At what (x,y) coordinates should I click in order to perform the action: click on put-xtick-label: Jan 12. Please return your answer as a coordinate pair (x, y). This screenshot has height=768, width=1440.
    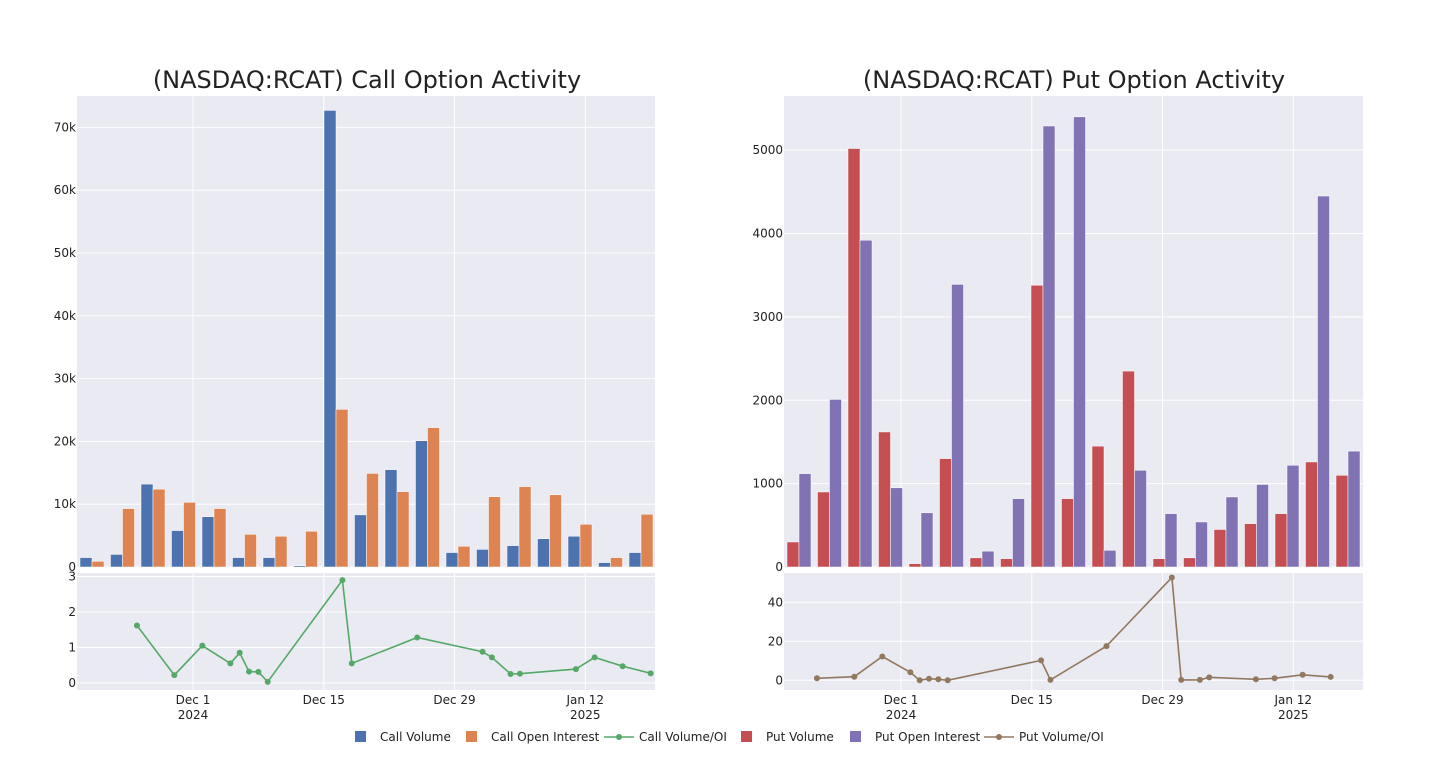
    Looking at the image, I should click on (1292, 700).